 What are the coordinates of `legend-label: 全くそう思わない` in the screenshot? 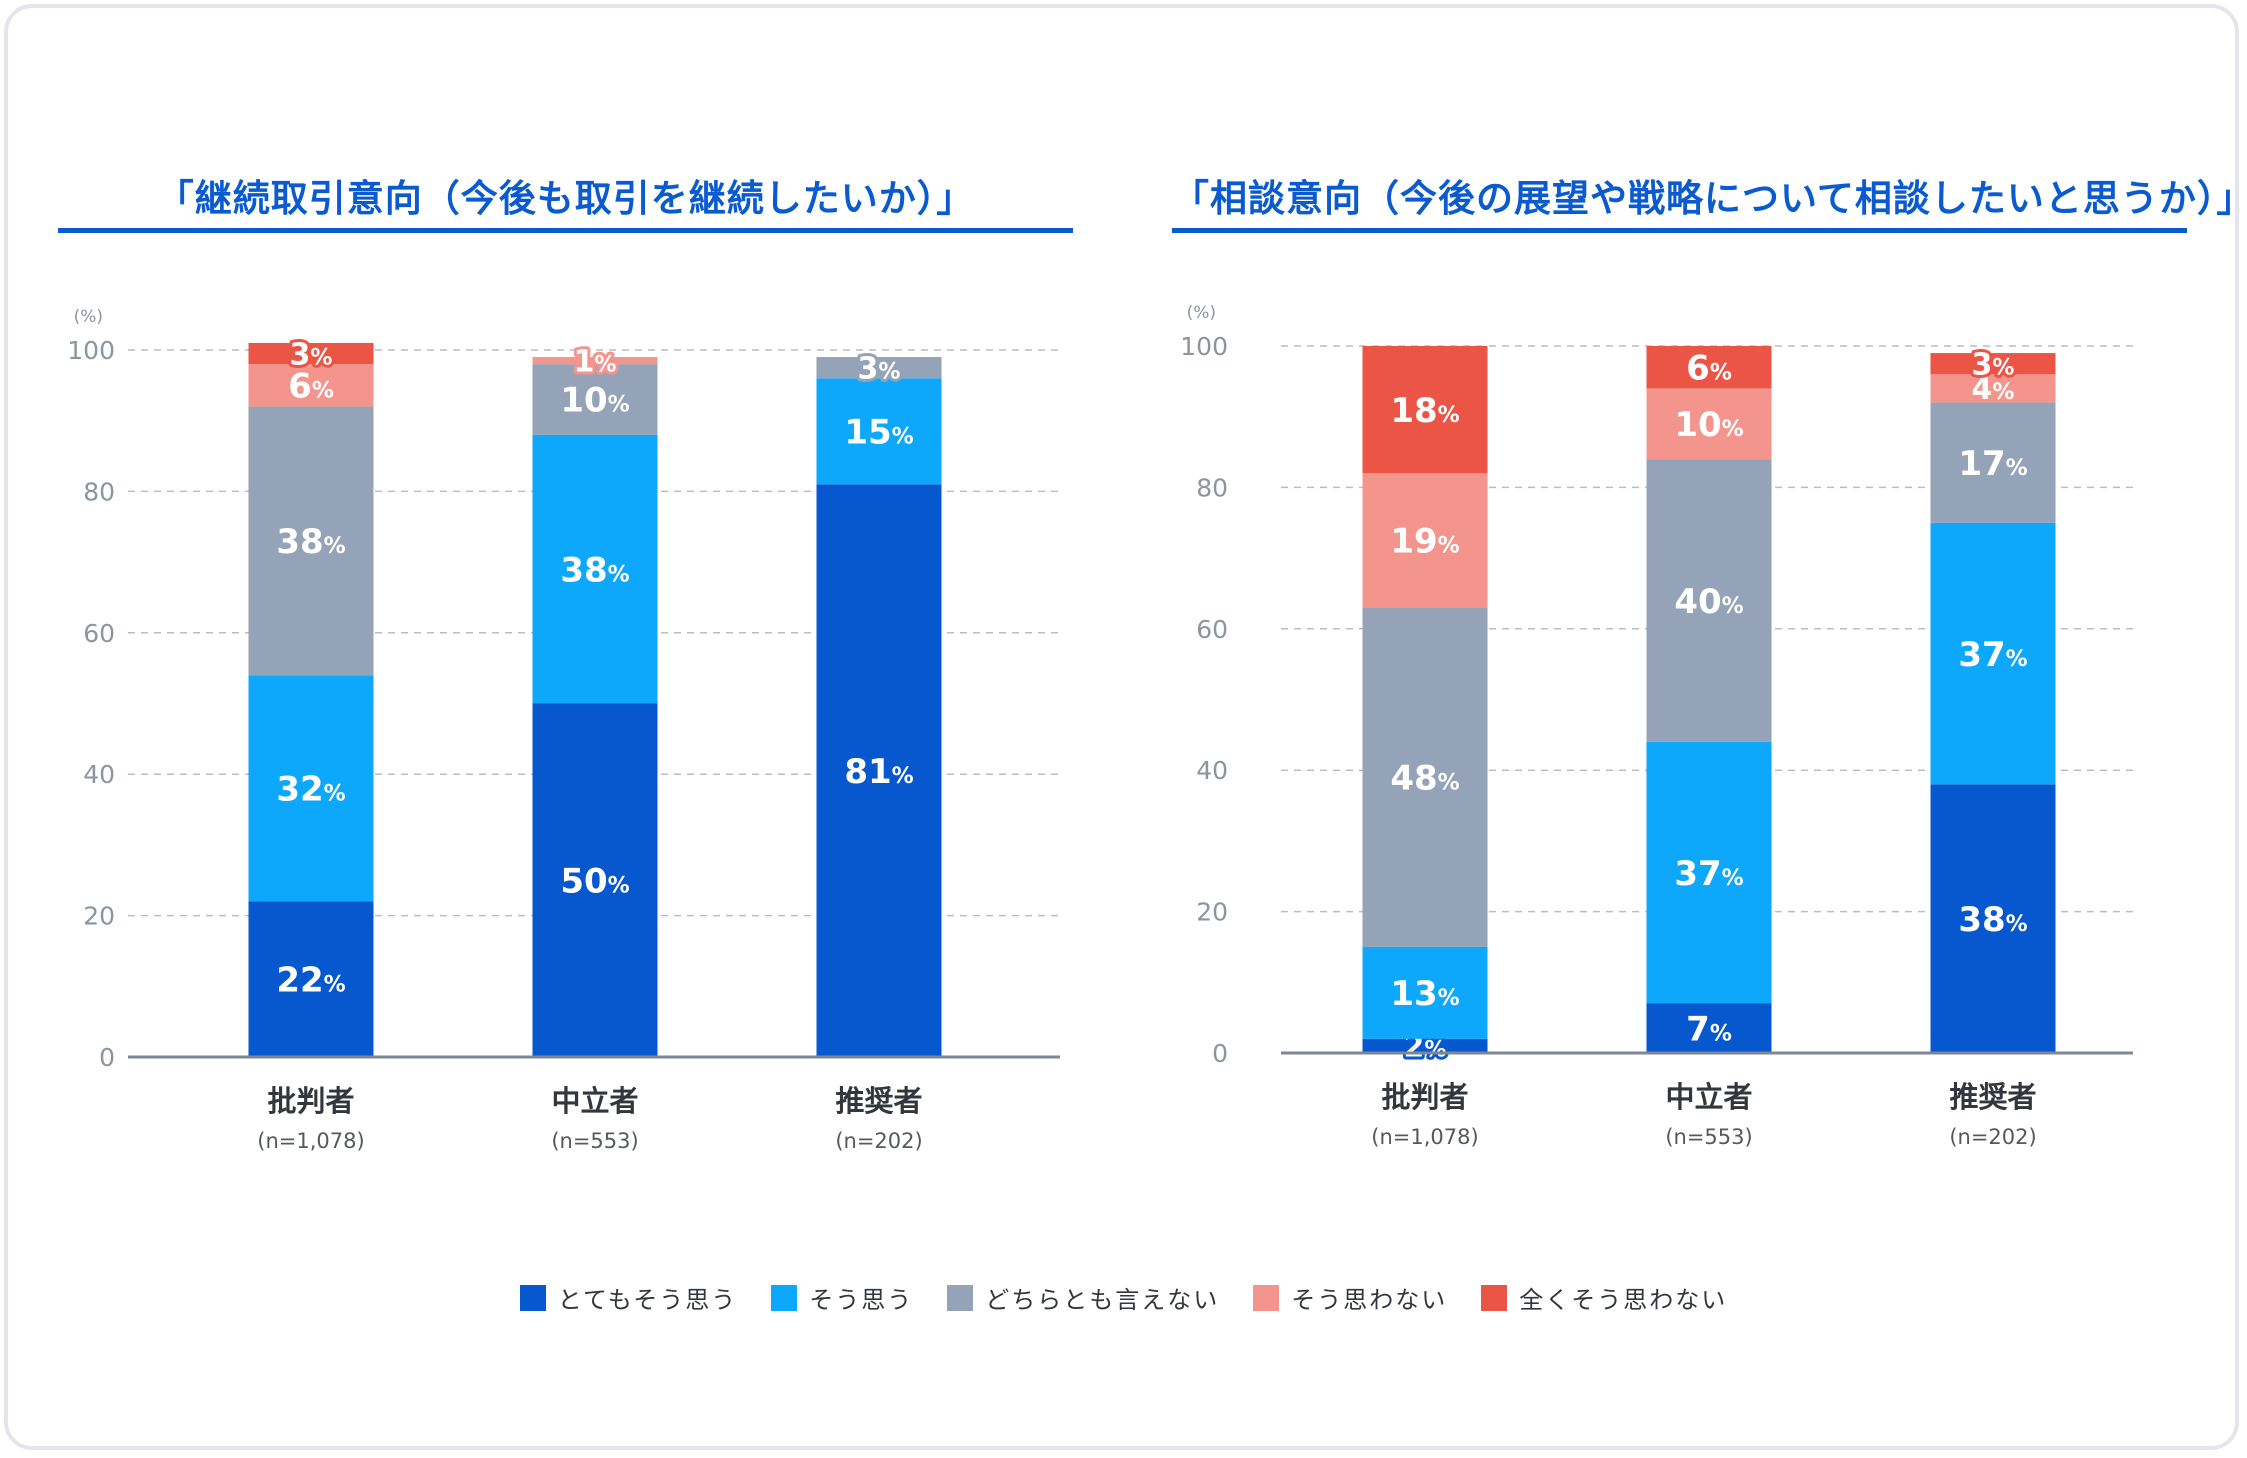 It's located at (1623, 1300).